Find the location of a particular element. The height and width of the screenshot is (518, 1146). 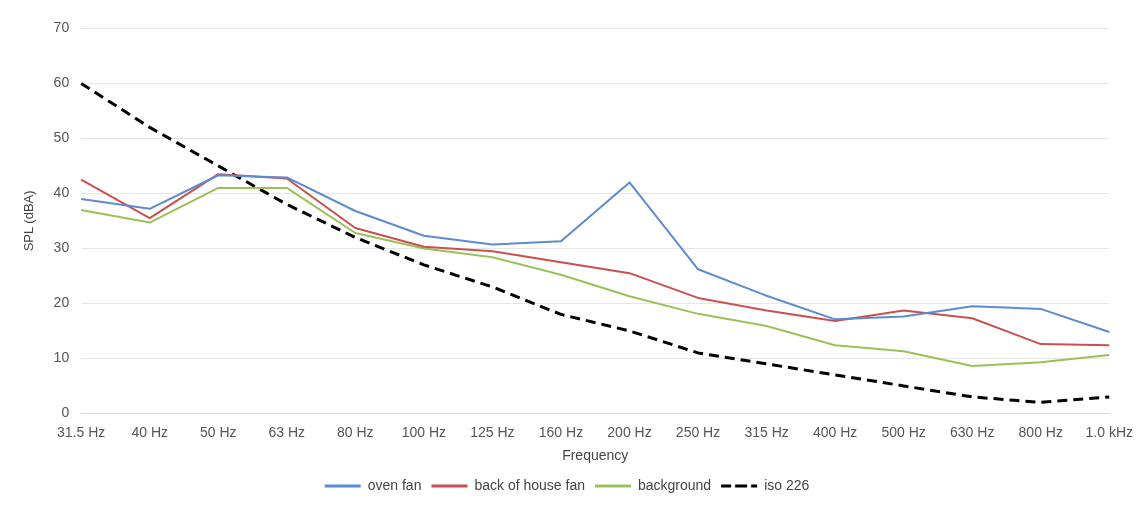

x-tick-label: 630 Hz is located at coordinates (972, 431).